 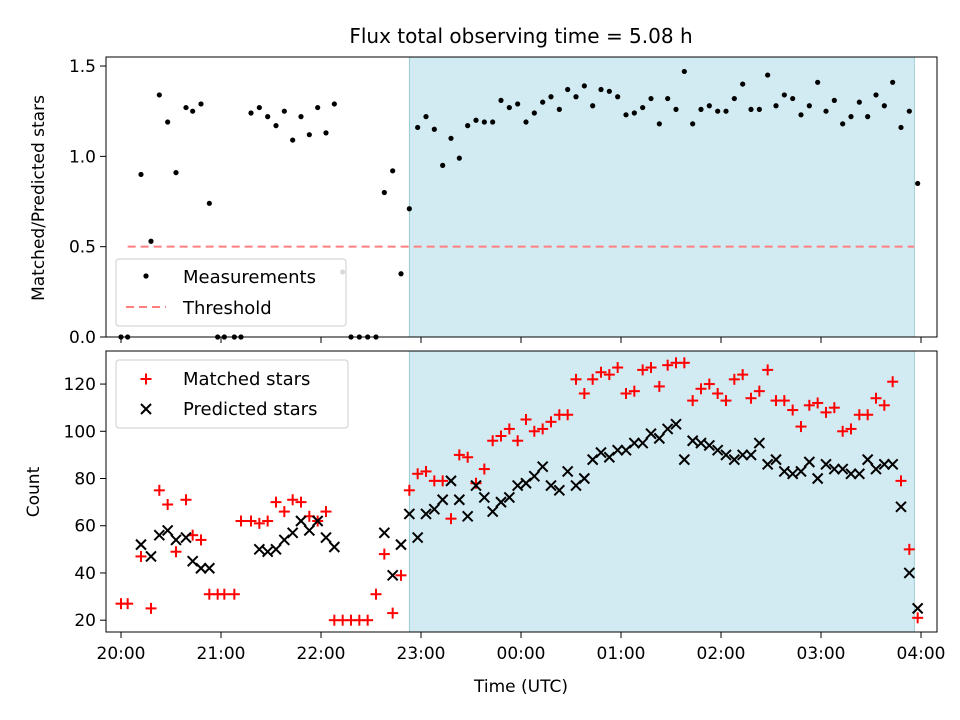 I want to click on legend-threshold-label: Threshold, so click(x=227, y=308).